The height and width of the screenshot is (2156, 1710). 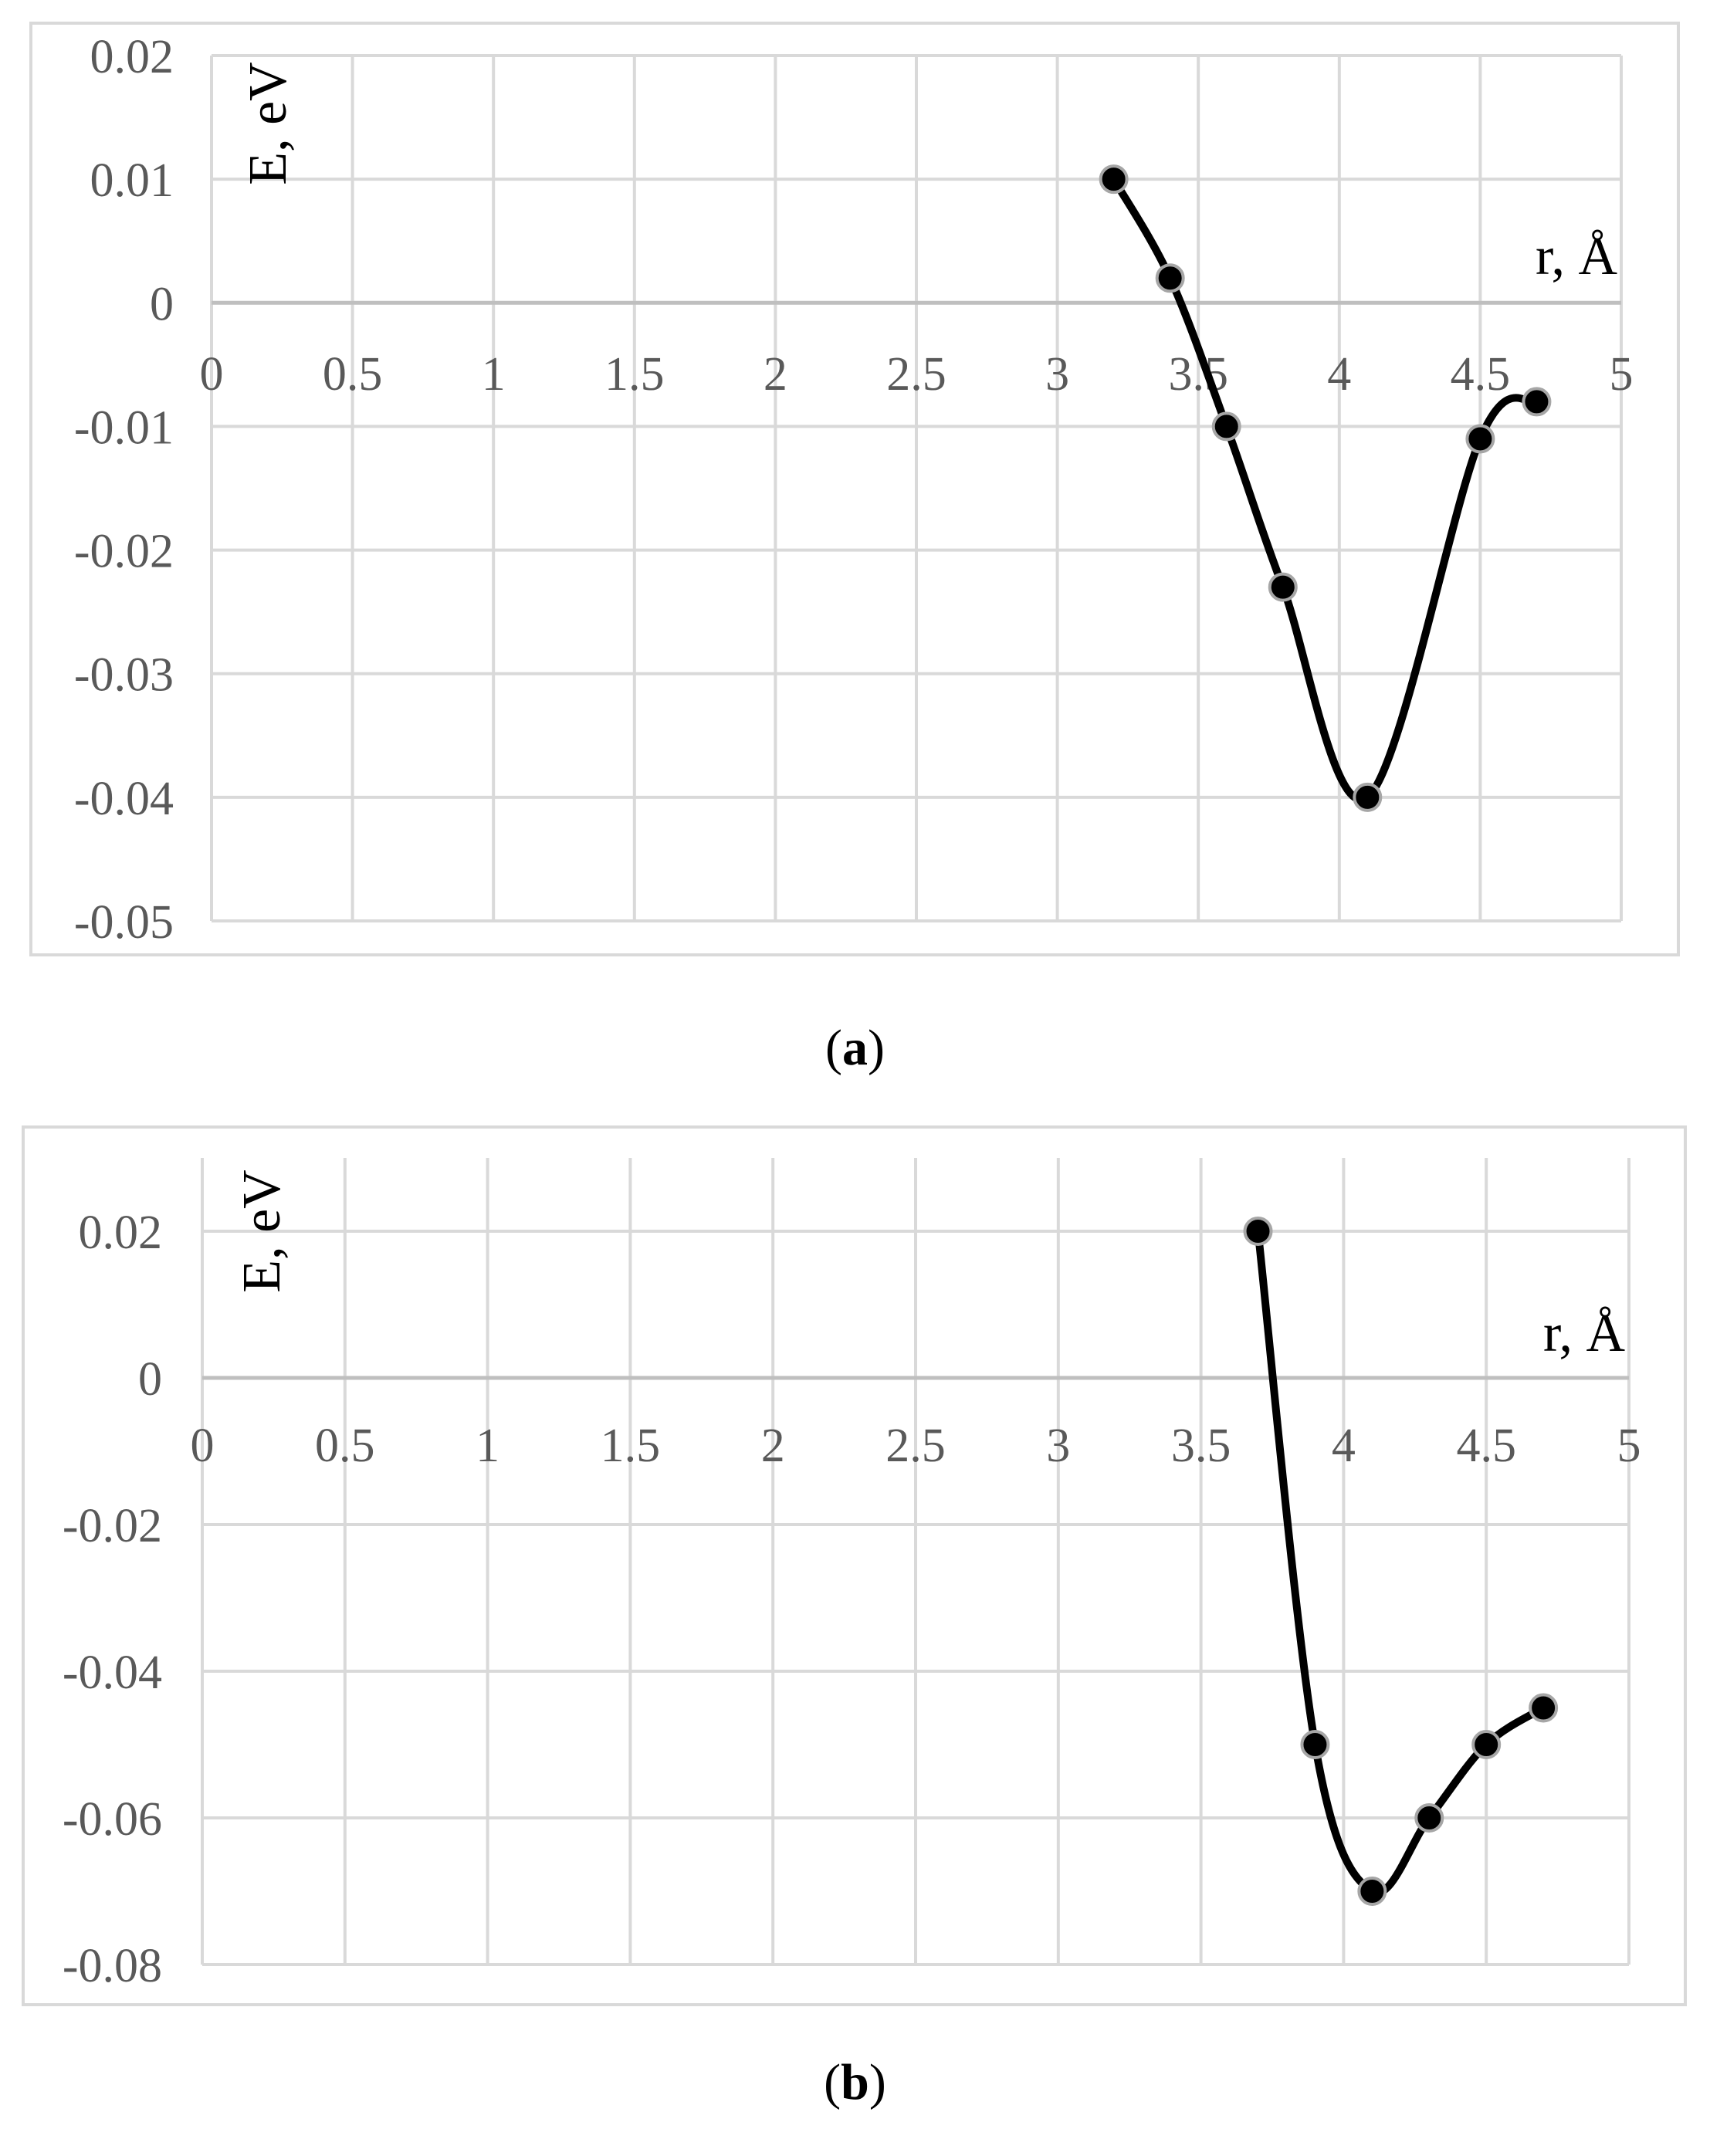 I want to click on caption-a-letter: a, so click(x=855, y=1048).